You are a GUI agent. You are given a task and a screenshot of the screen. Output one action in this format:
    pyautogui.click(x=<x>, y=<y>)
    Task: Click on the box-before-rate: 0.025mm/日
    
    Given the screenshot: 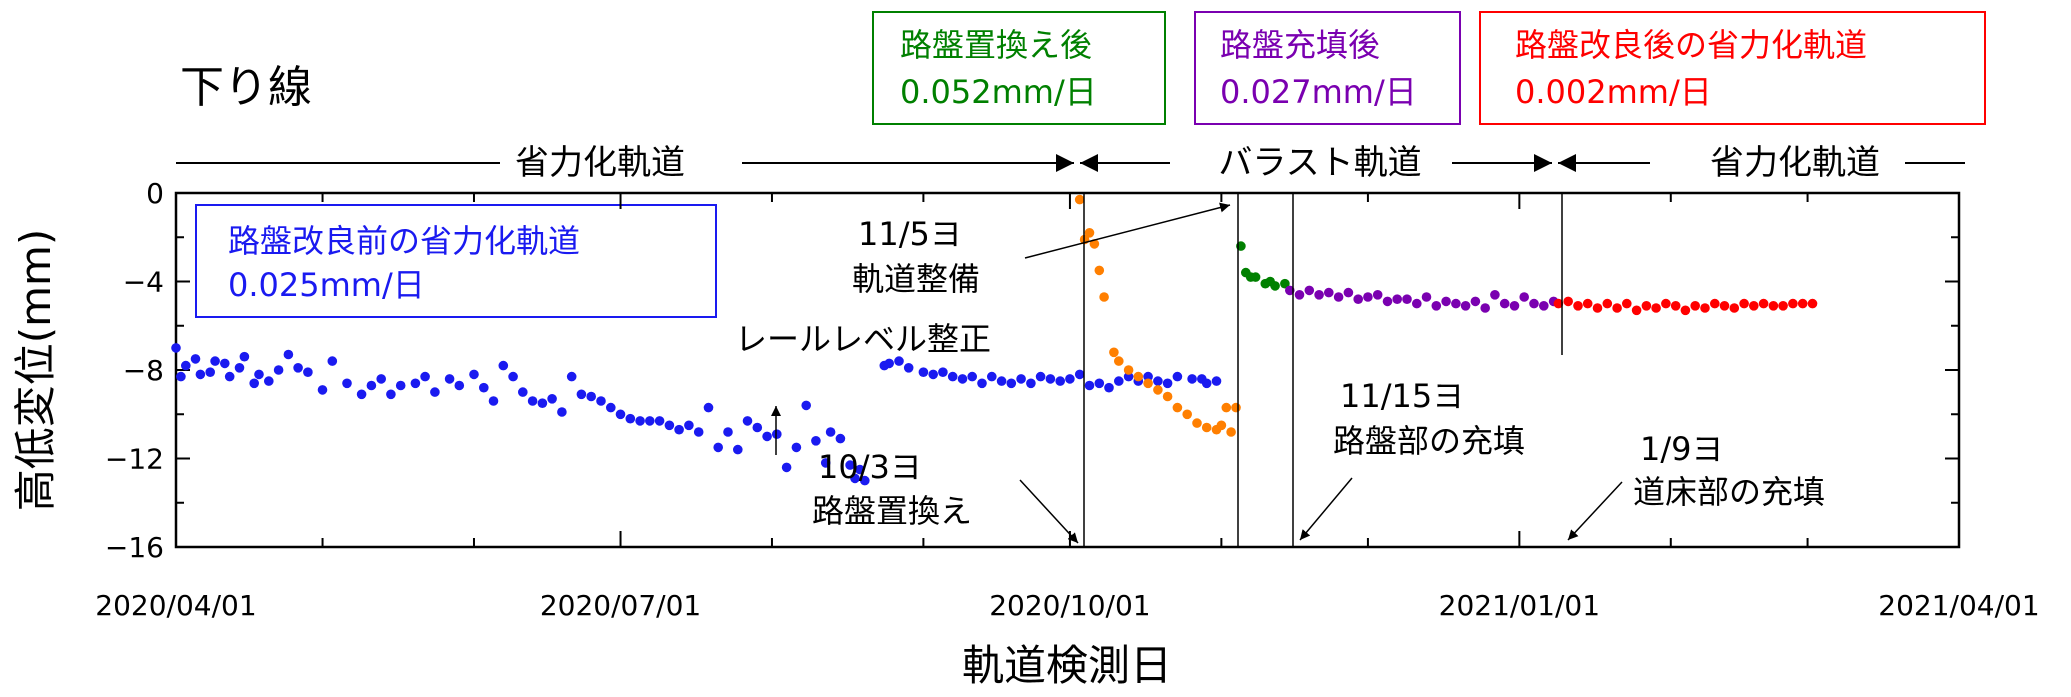 What is the action you would take?
    pyautogui.click(x=326, y=285)
    